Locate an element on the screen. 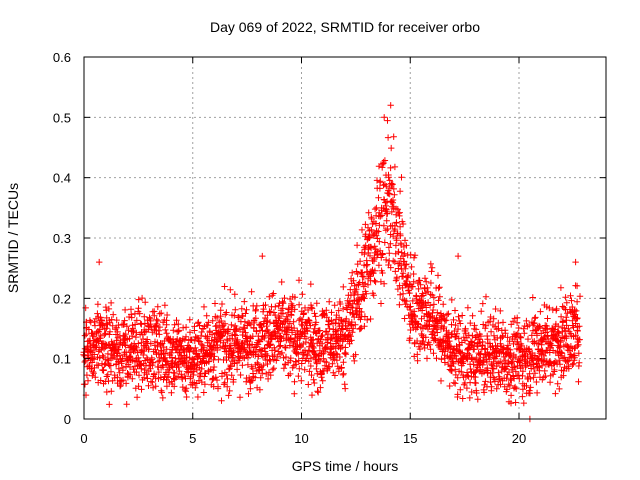 The width and height of the screenshot is (640, 480). x-tick-label: 5 is located at coordinates (192, 438).